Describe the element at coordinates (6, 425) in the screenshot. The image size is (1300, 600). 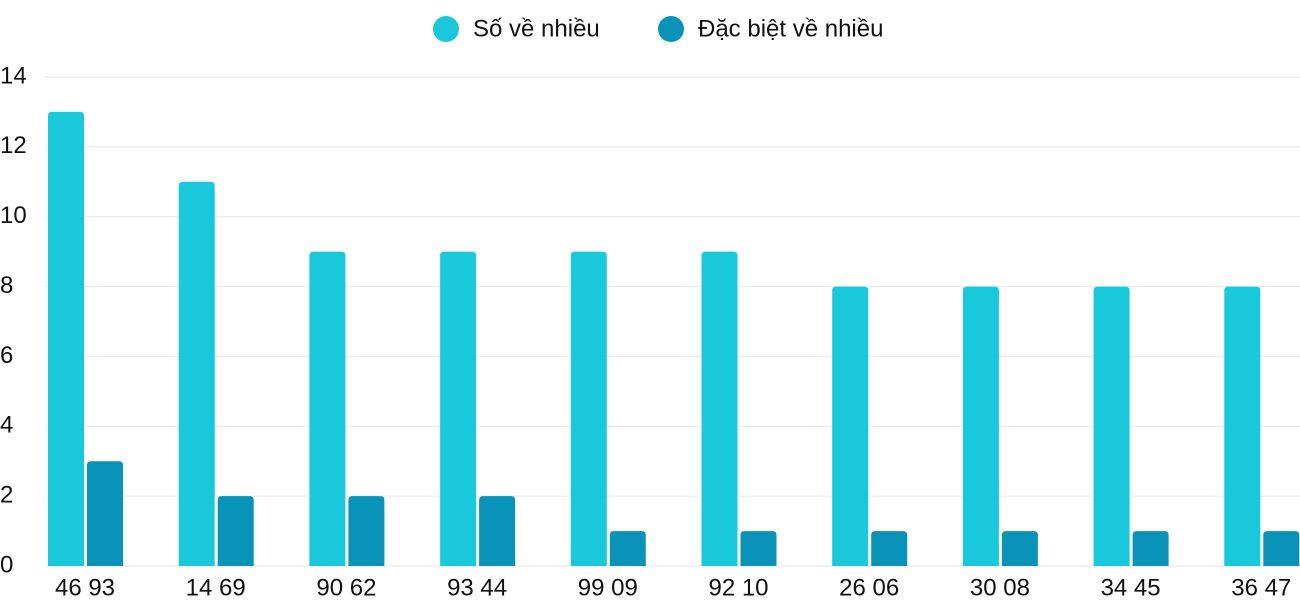
I see `y-tick-label: 4` at that location.